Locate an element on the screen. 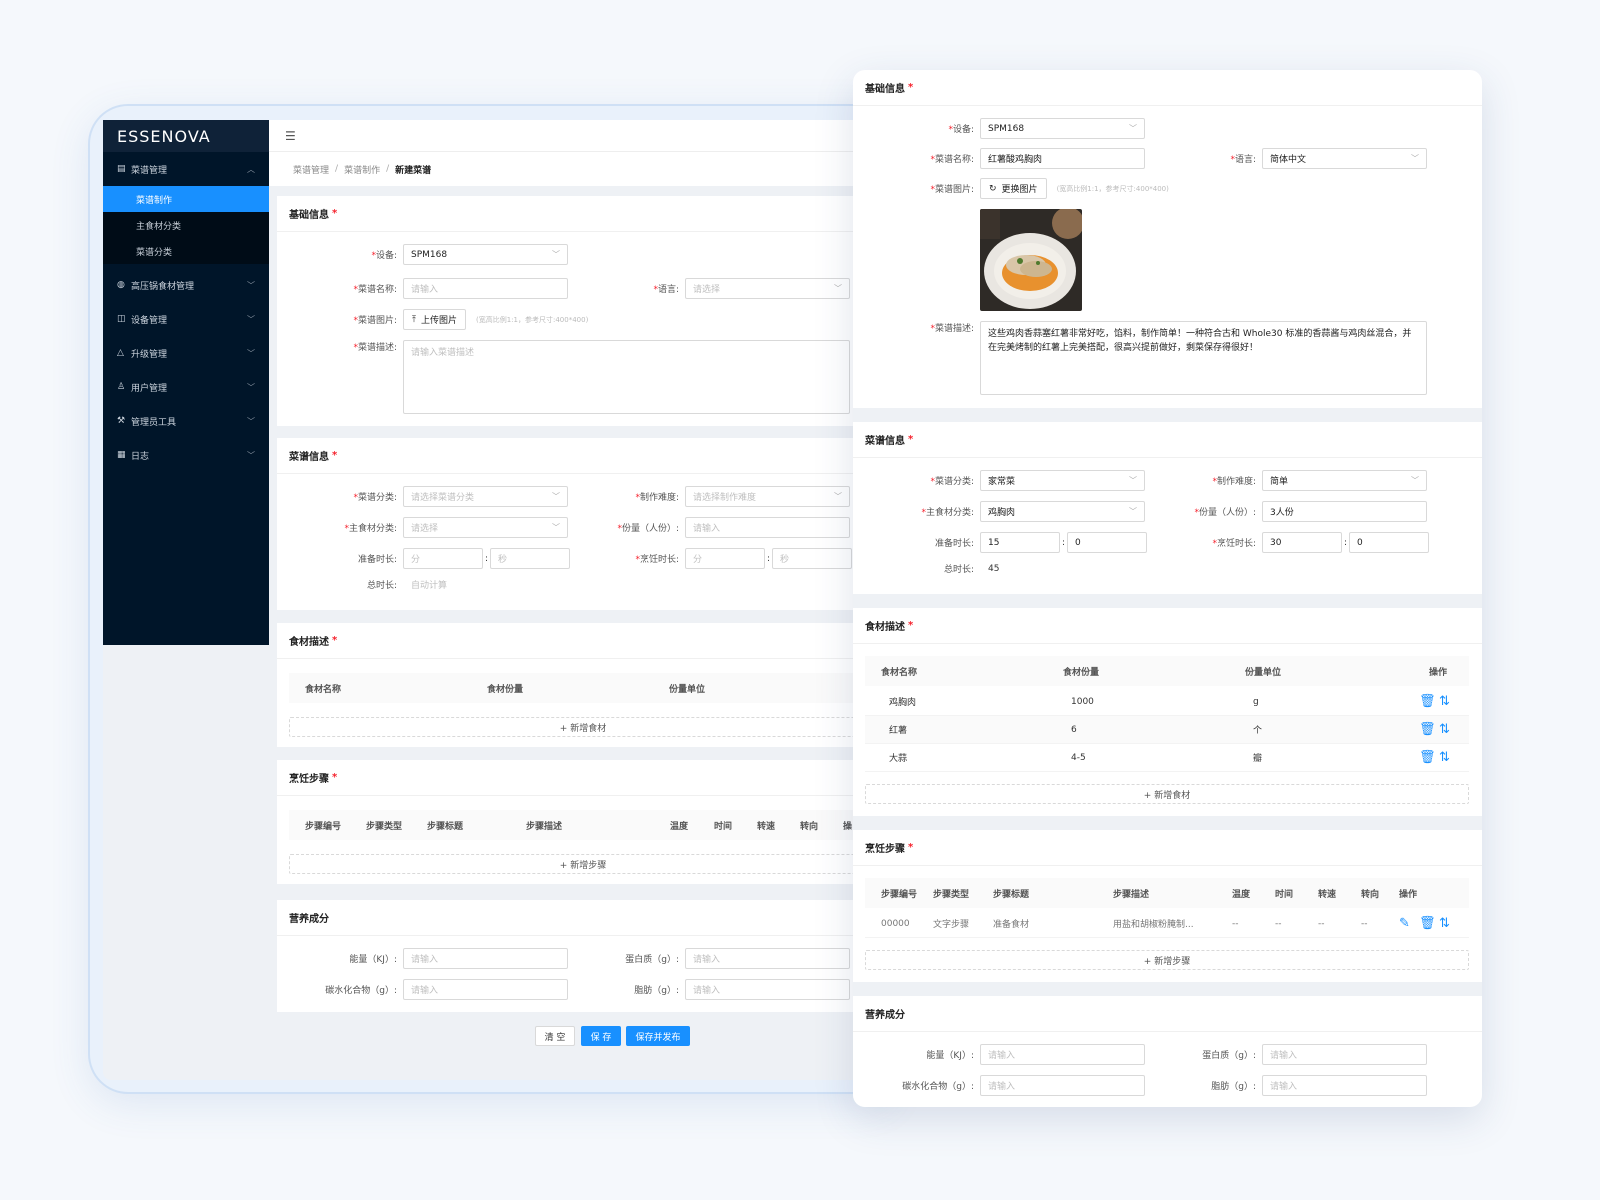 Image resolution: width=1600 pixels, height=1200 pixels. prep-minutes-input: 分 is located at coordinates (443, 558).